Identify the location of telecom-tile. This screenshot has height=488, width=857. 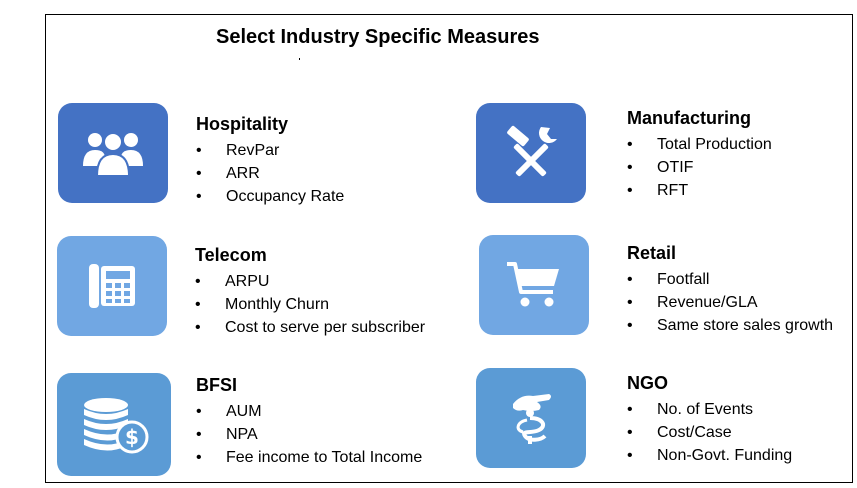
(112, 286).